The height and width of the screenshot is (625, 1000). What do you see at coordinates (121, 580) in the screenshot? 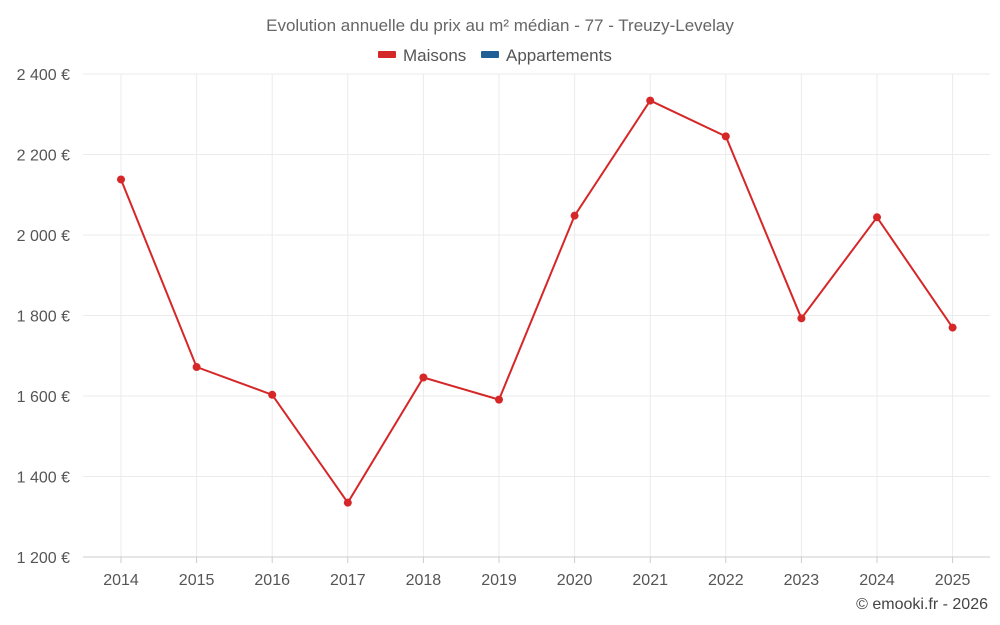
I see `x-tick-label: 2014` at bounding box center [121, 580].